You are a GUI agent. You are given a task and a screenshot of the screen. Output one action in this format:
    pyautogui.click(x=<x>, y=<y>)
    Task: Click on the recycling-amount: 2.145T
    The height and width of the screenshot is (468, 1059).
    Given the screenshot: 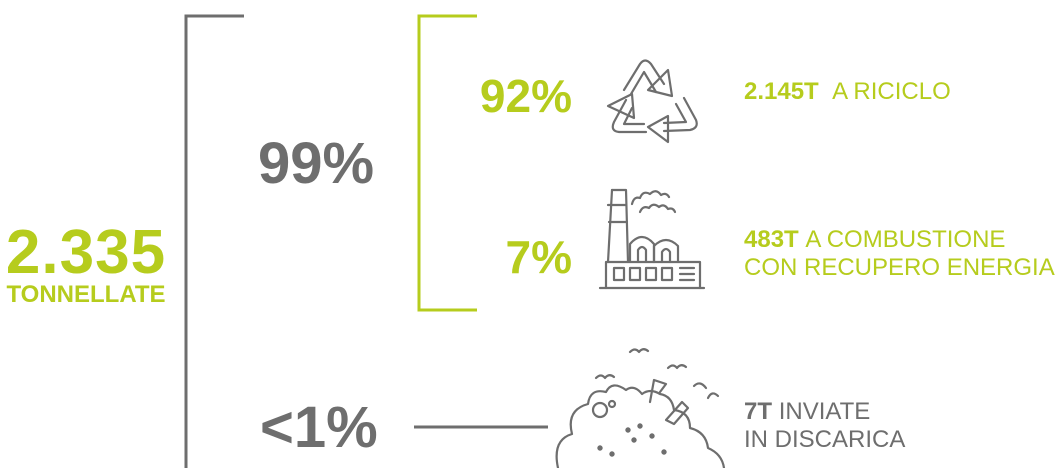 What is the action you would take?
    pyautogui.click(x=781, y=91)
    